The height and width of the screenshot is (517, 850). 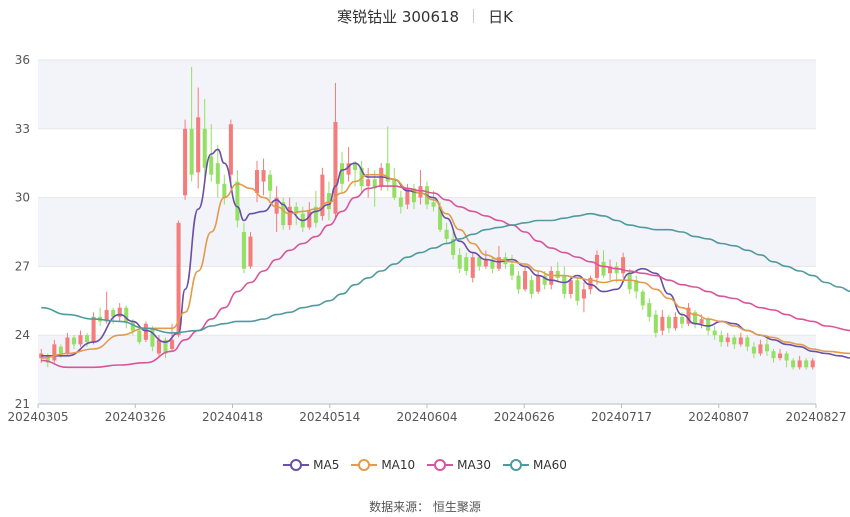 I want to click on x-tick-label: 20240717, so click(x=621, y=417).